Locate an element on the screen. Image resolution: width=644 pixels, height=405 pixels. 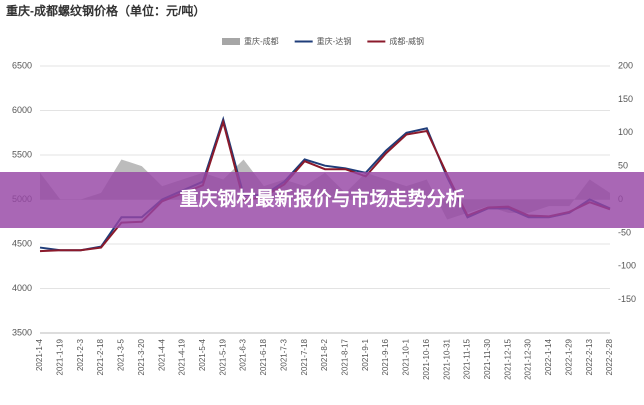
y-tick-label: 6000 is located at coordinates (22, 110).